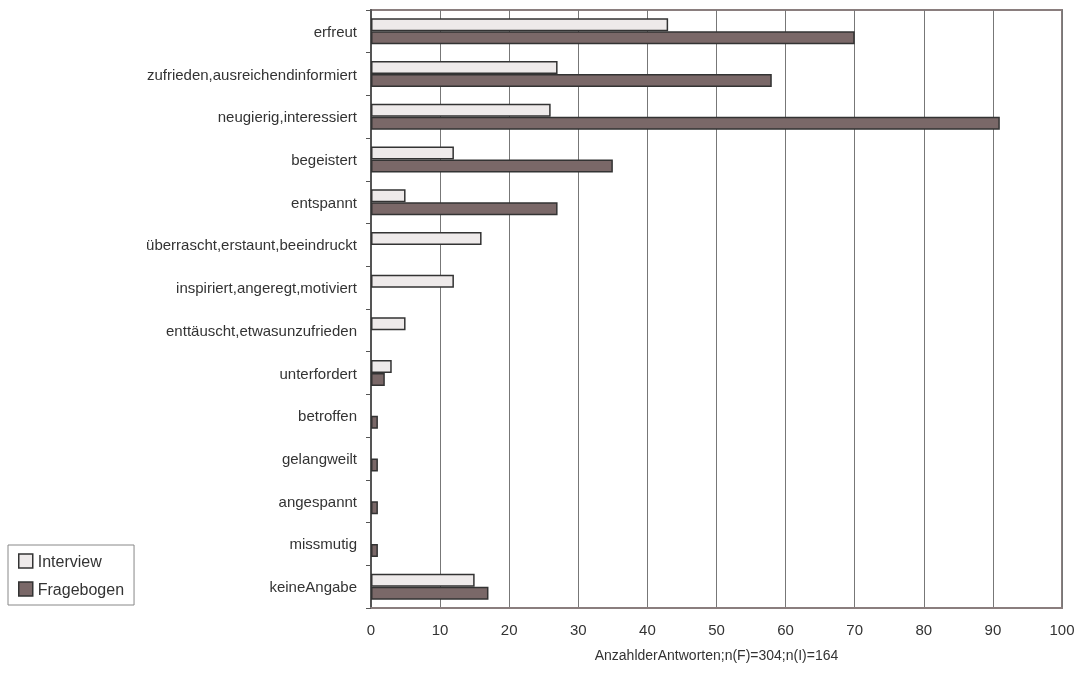  I want to click on x-tick-label: 40, so click(647, 629).